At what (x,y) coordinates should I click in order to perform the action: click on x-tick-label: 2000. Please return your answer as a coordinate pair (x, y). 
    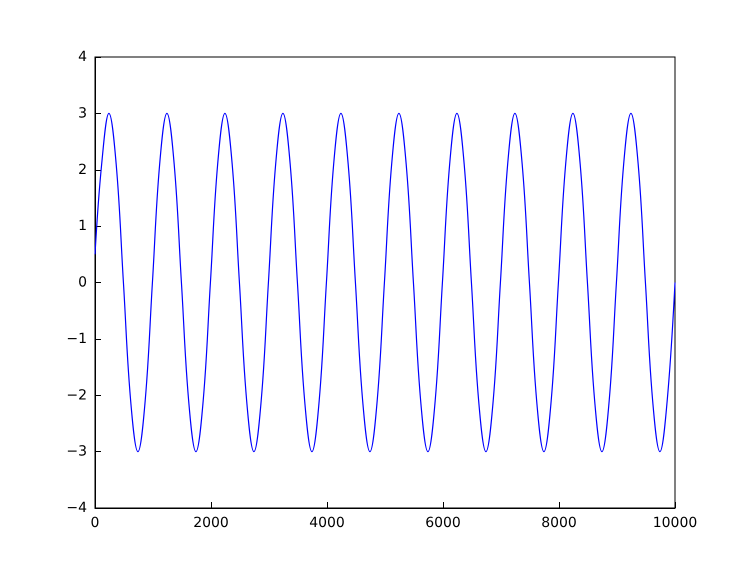
    Looking at the image, I should click on (211, 523).